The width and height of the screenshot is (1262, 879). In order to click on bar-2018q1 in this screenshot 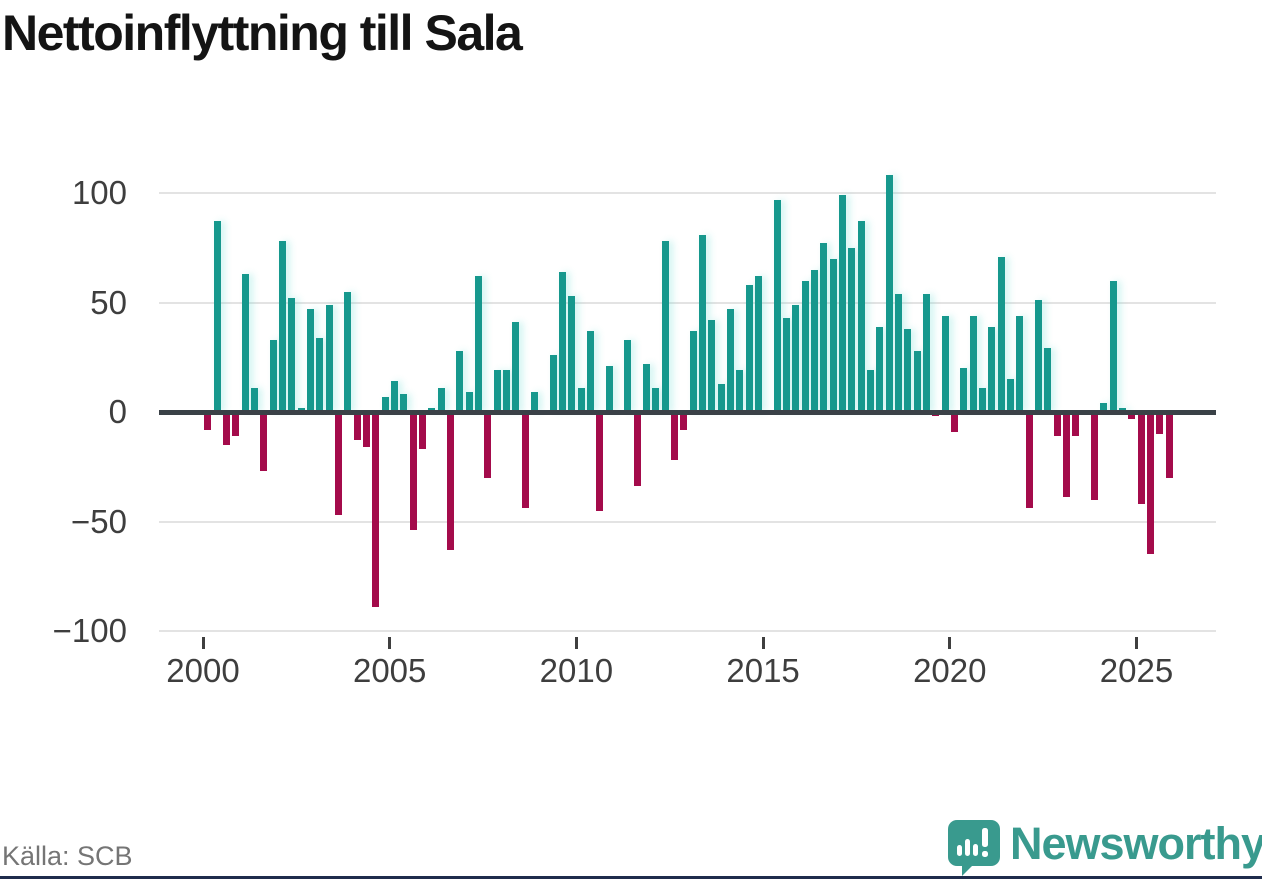, I will do `click(880, 369)`.